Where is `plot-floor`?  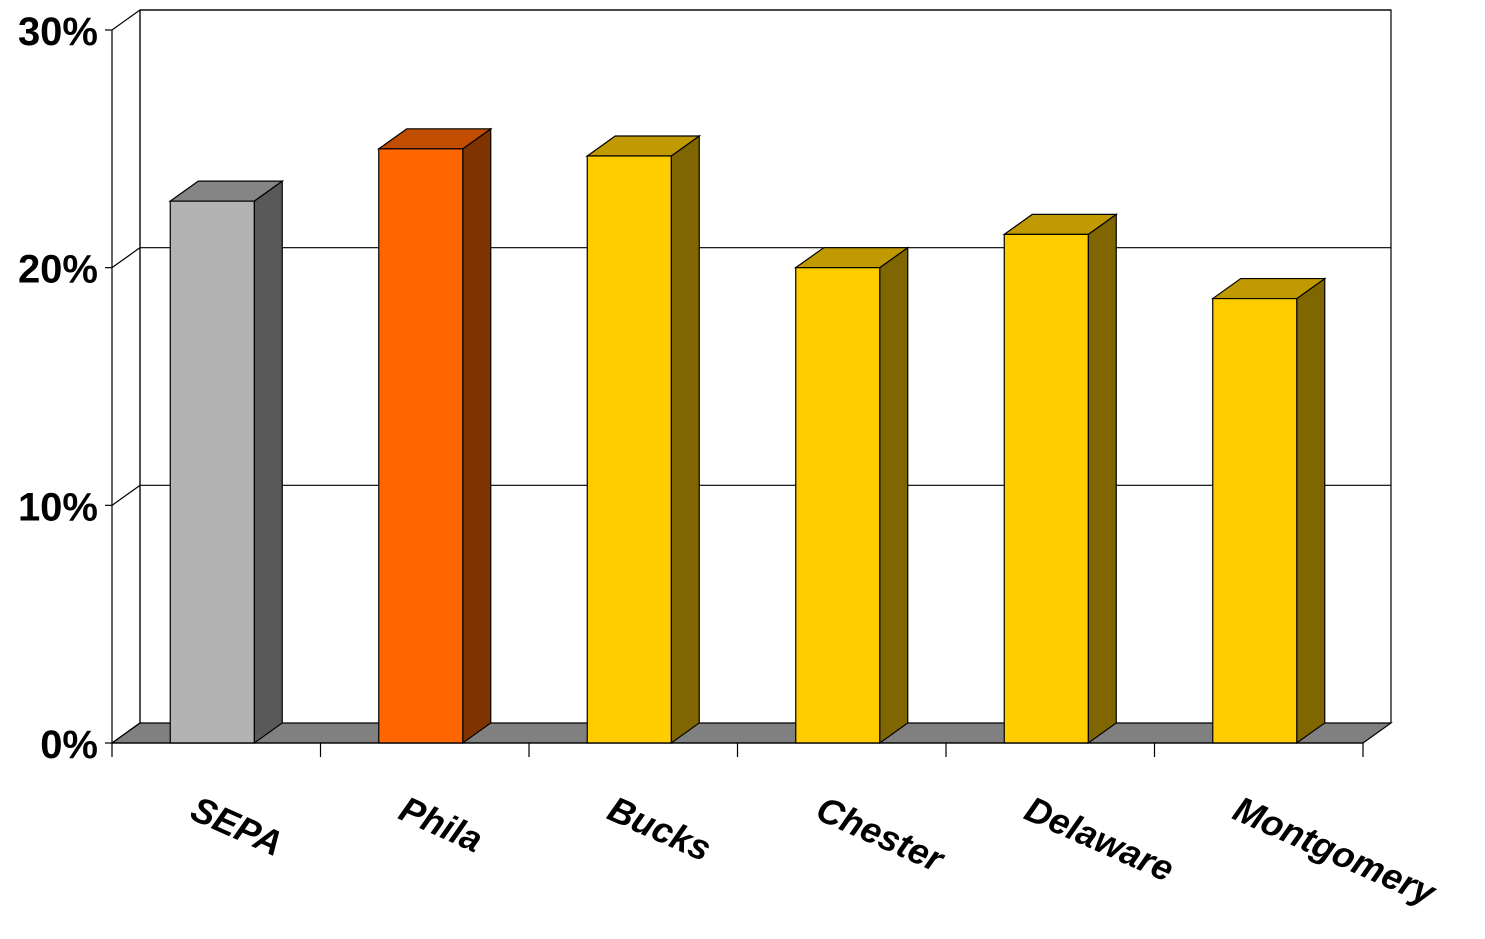 plot-floor is located at coordinates (751, 733).